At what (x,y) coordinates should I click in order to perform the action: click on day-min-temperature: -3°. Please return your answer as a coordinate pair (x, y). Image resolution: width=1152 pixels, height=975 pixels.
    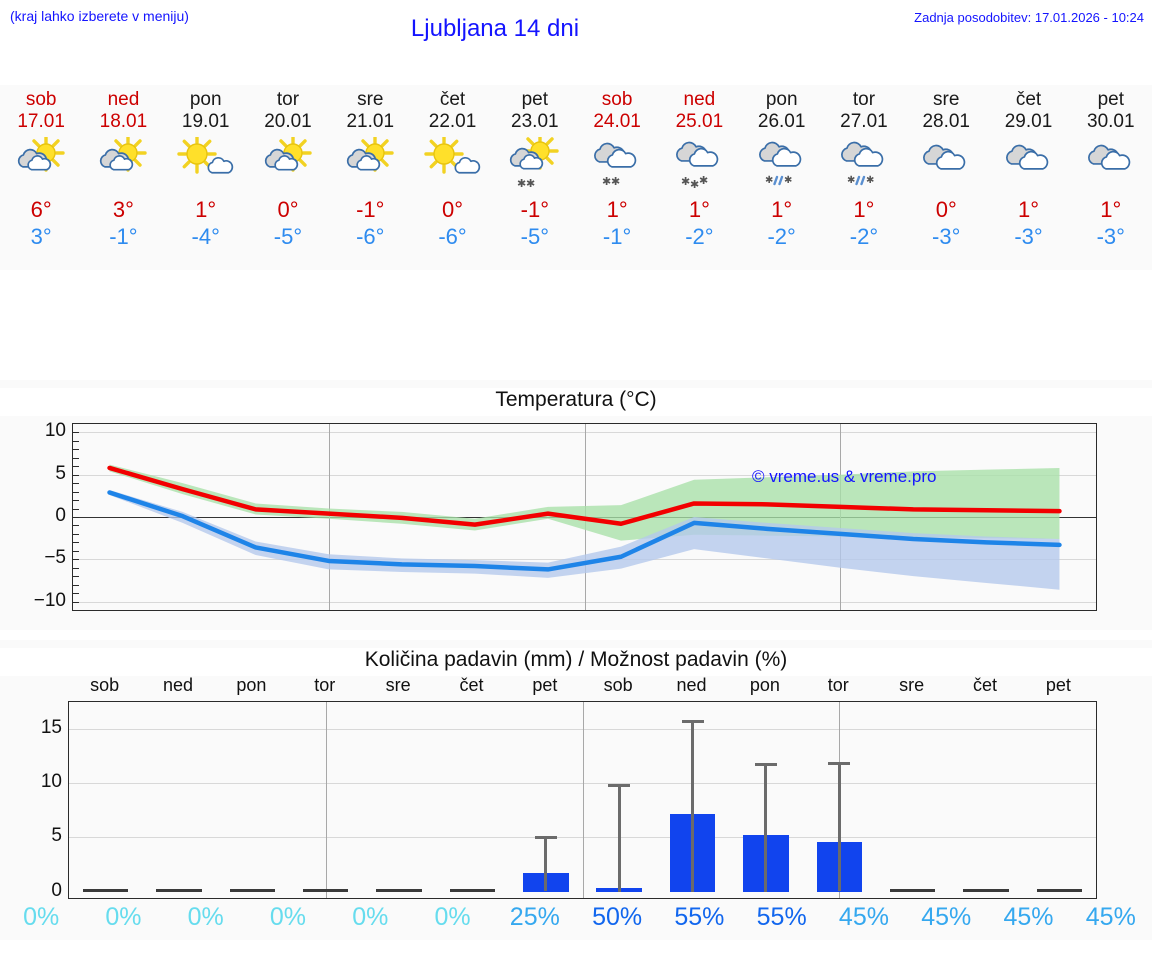
    Looking at the image, I should click on (1110, 236).